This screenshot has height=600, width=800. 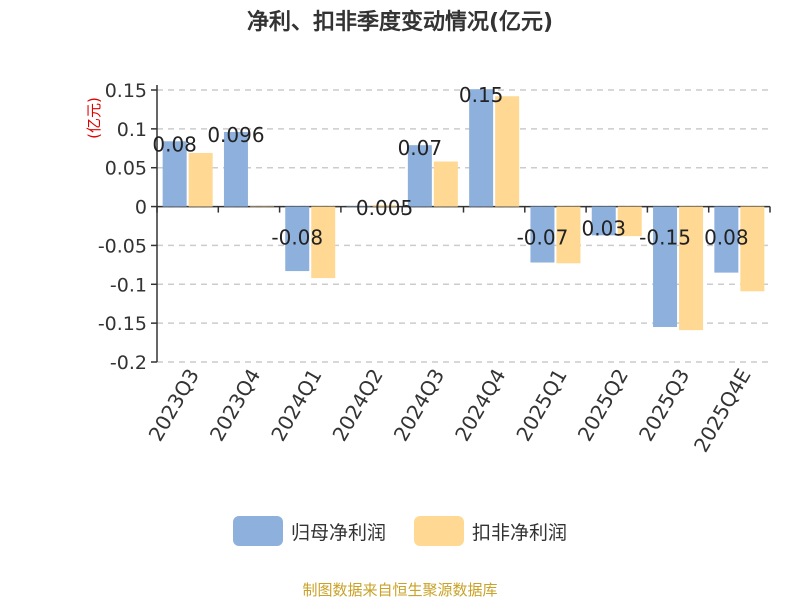 What do you see at coordinates (338, 532) in the screenshot?
I see `legend-label: 归母净利润` at bounding box center [338, 532].